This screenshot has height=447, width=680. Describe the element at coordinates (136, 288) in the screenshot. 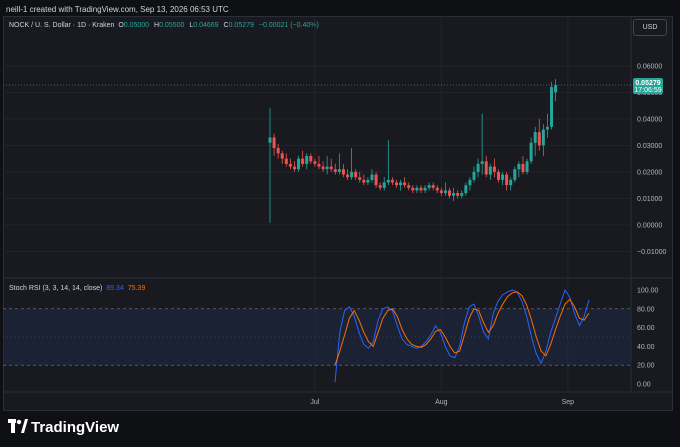

I see `stoch-rsi-d-value: 75.39` at that location.